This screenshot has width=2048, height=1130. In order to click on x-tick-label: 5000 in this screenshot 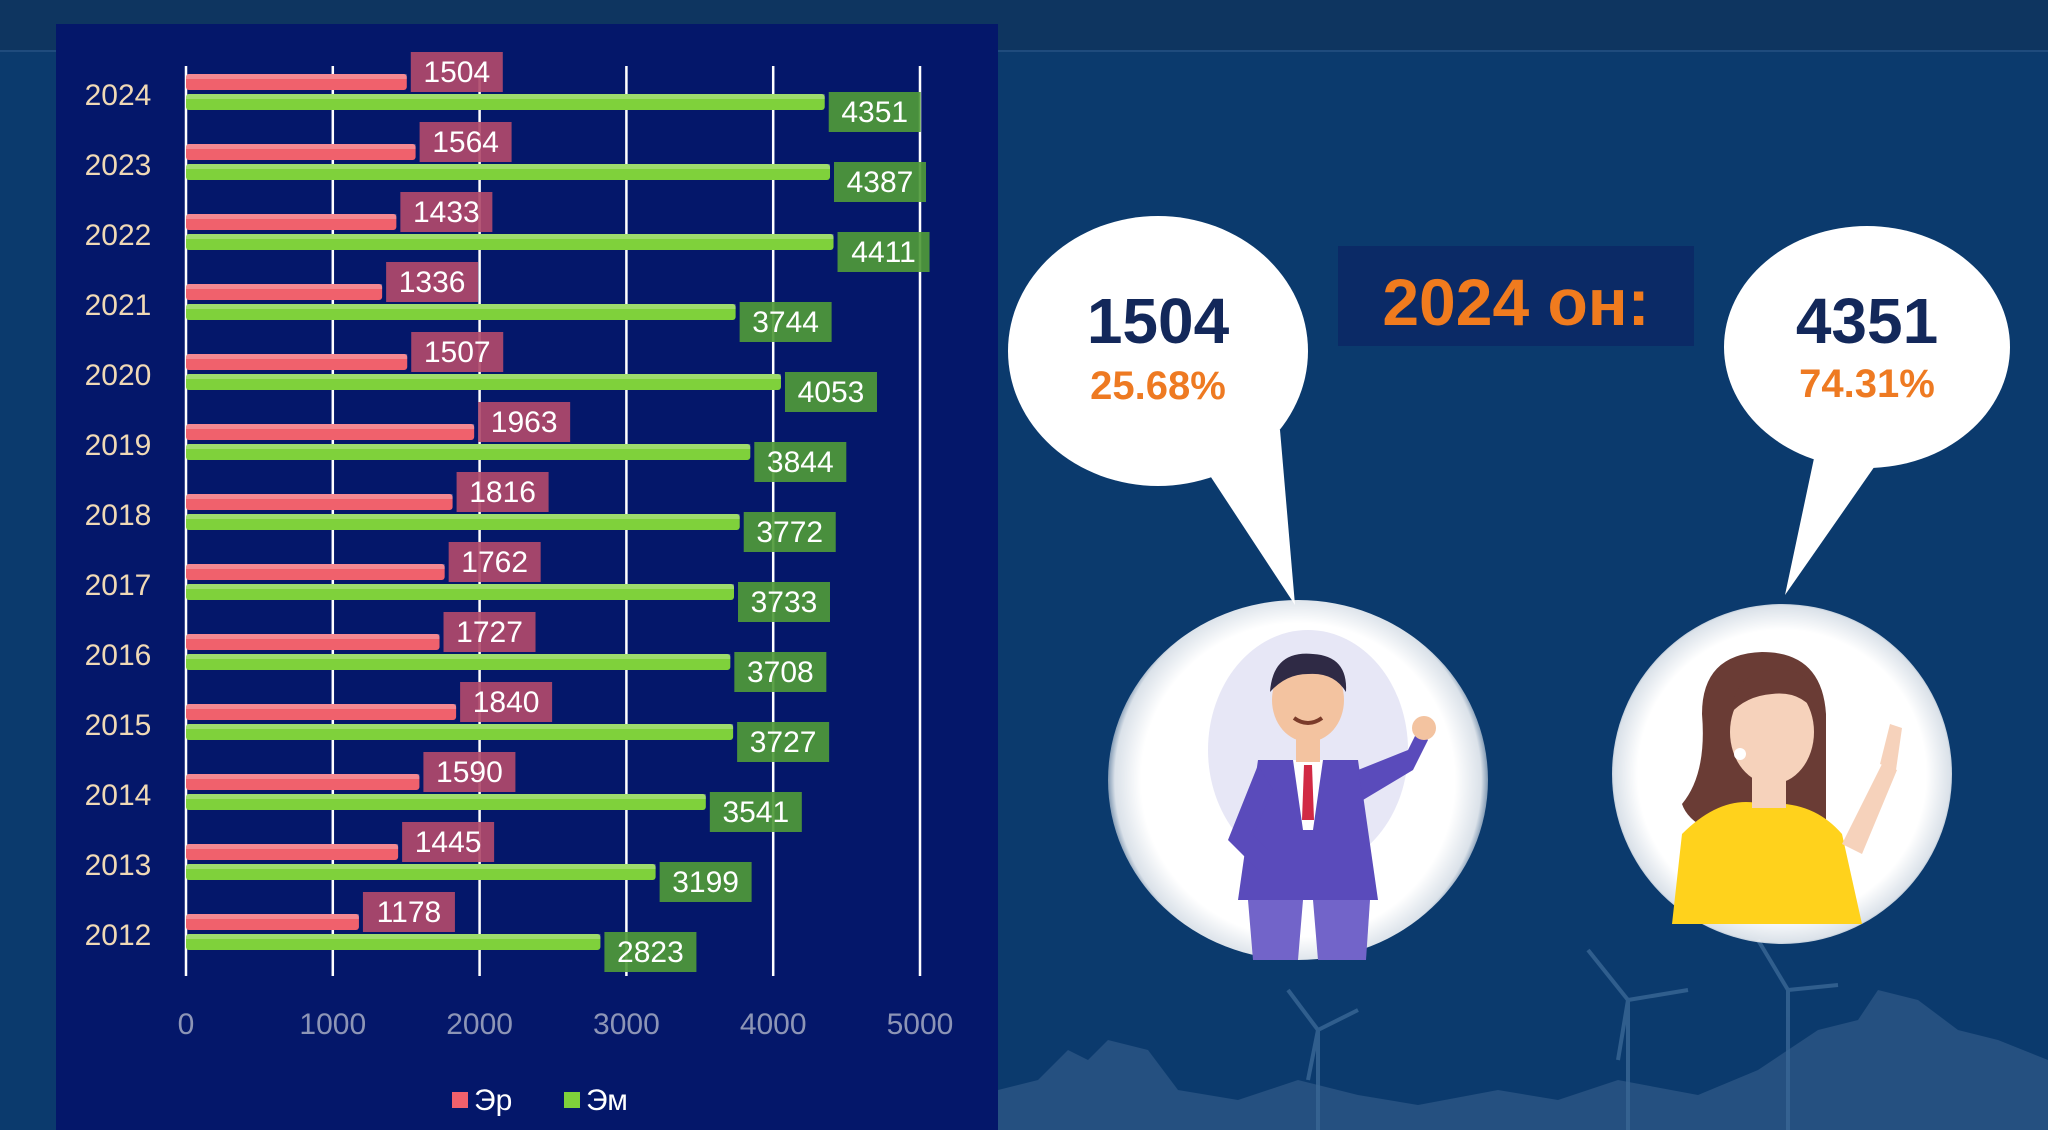, I will do `click(920, 1024)`.